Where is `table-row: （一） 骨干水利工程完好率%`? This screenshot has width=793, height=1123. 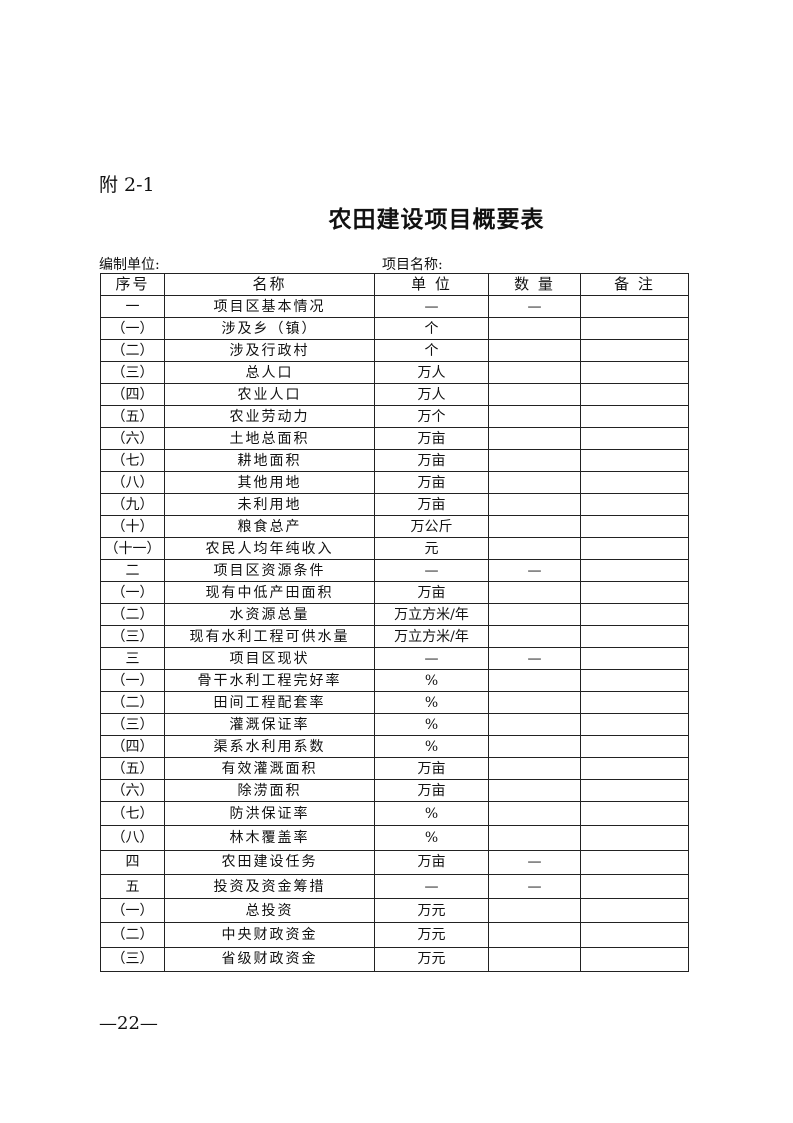 table-row: （一） 骨干水利工程完好率% is located at coordinates (394, 680).